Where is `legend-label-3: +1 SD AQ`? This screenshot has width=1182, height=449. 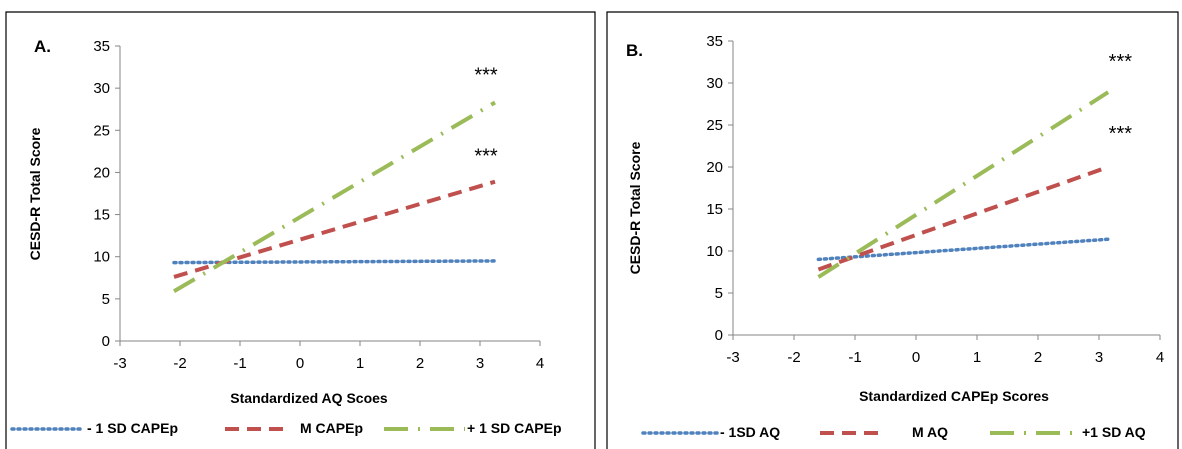 legend-label-3: +1 SD AQ is located at coordinates (1114, 432).